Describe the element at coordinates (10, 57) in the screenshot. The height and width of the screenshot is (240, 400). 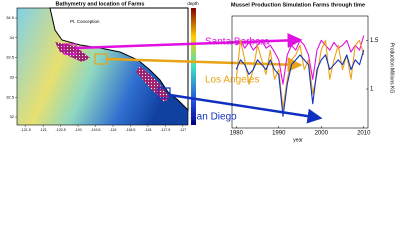
I see `y-tick-label: 33.5` at that location.